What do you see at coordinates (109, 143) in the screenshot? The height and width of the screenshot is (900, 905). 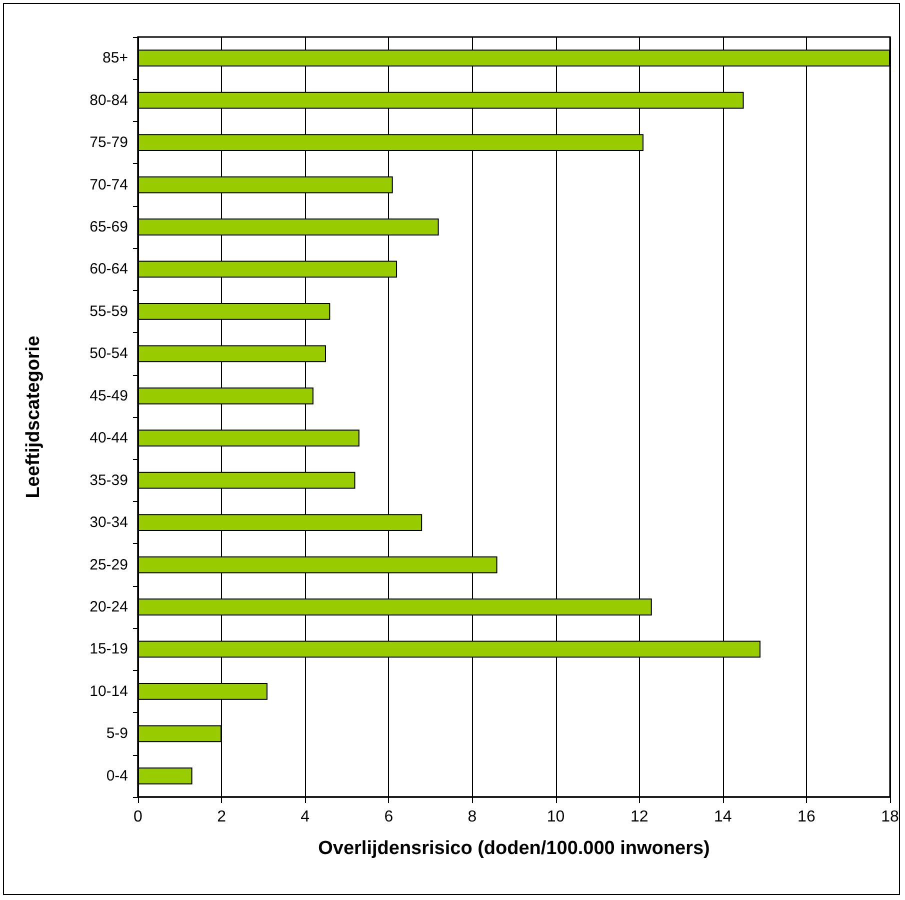 I see `y-tick-label: 75-79` at bounding box center [109, 143].